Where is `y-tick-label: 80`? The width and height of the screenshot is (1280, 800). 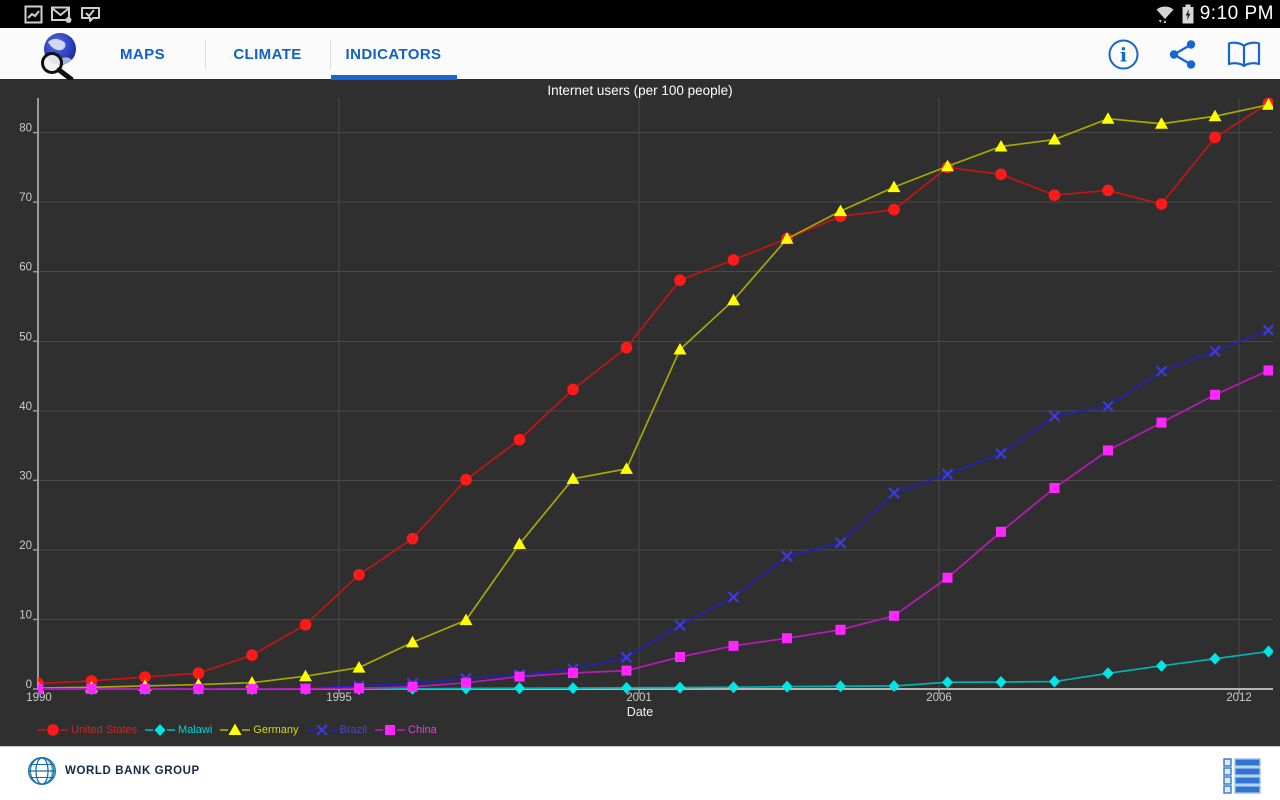 y-tick-label: 80 is located at coordinates (25, 129).